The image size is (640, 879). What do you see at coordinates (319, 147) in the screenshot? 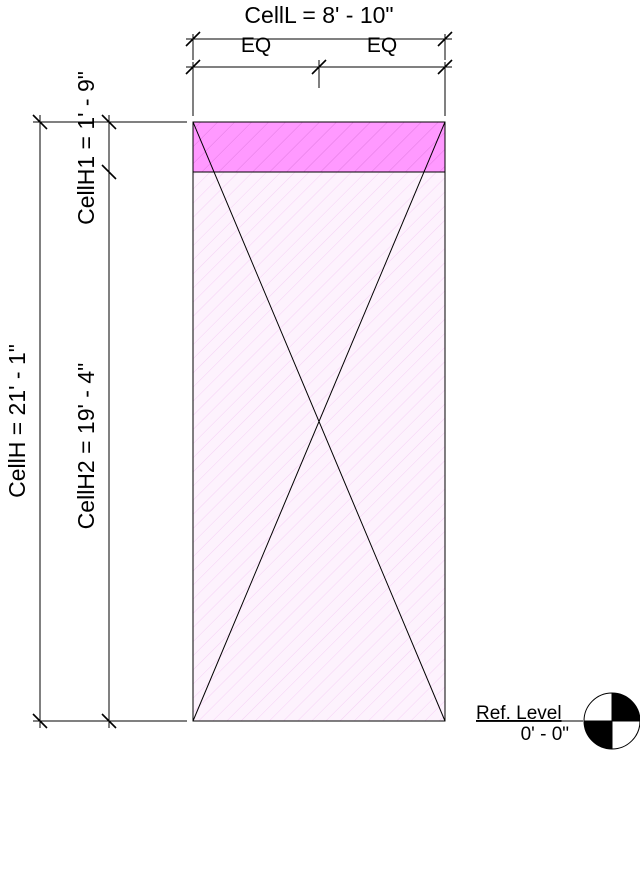
I see `upper-cell-hatch` at bounding box center [319, 147].